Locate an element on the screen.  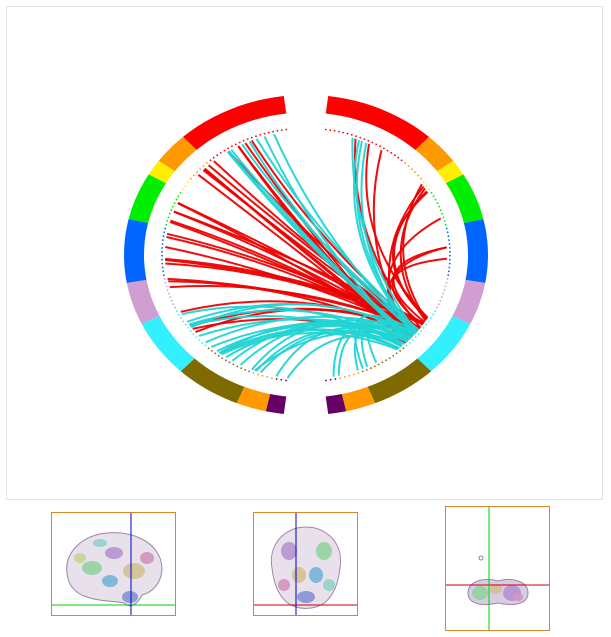
sagittal-view is located at coordinates (113, 564).